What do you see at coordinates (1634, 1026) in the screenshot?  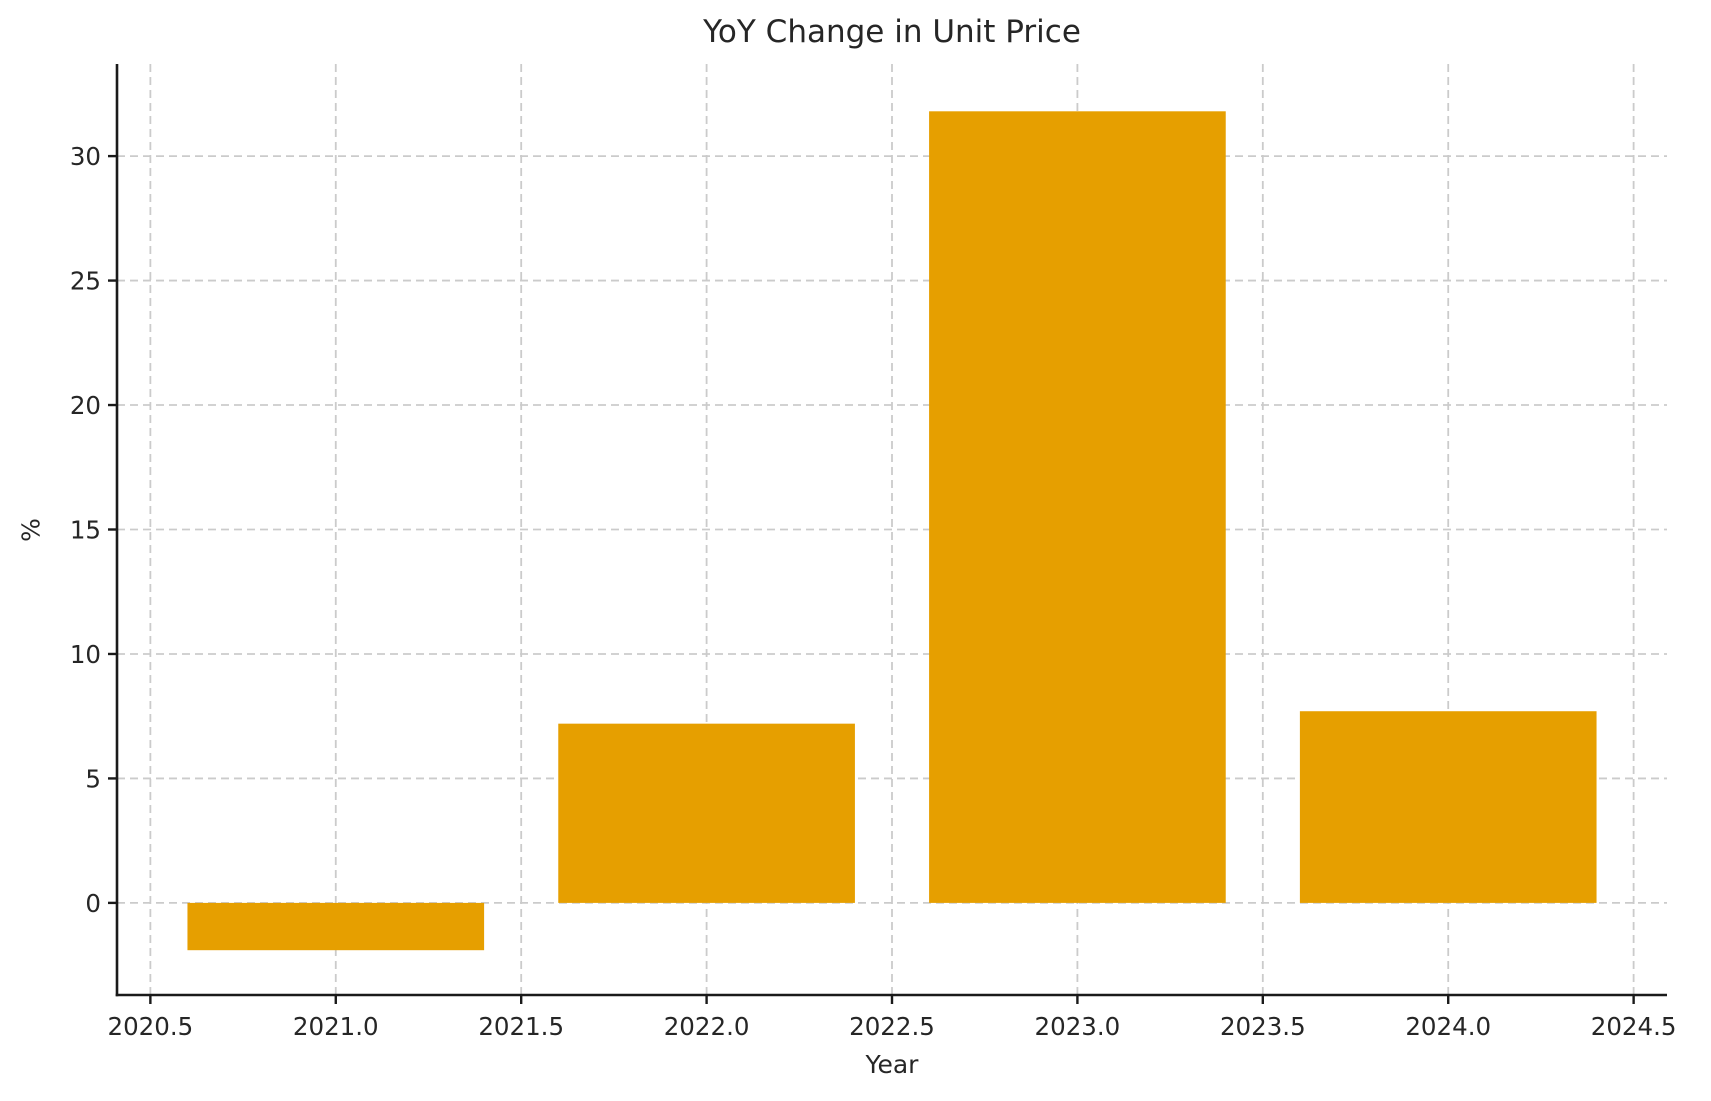 I see `x-tick-label: 2024.5` at bounding box center [1634, 1026].